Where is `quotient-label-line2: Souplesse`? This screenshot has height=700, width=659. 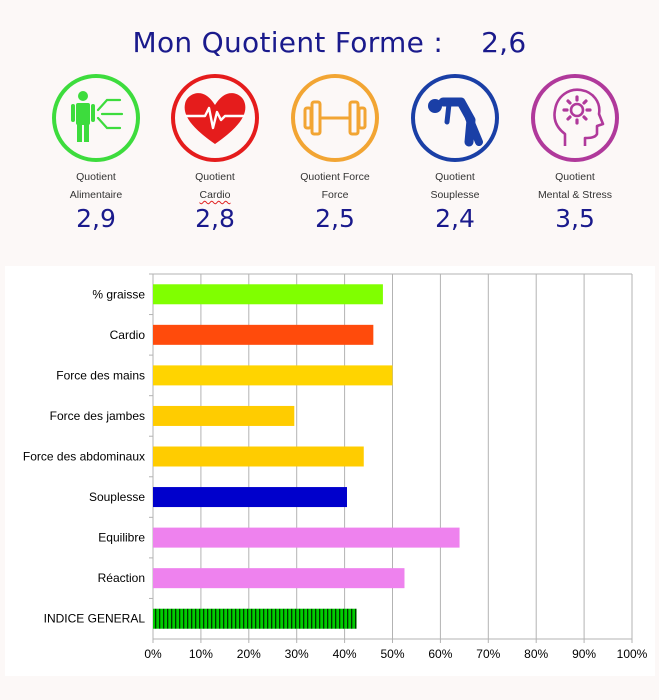
quotient-label-line2: Souplesse is located at coordinates (455, 195).